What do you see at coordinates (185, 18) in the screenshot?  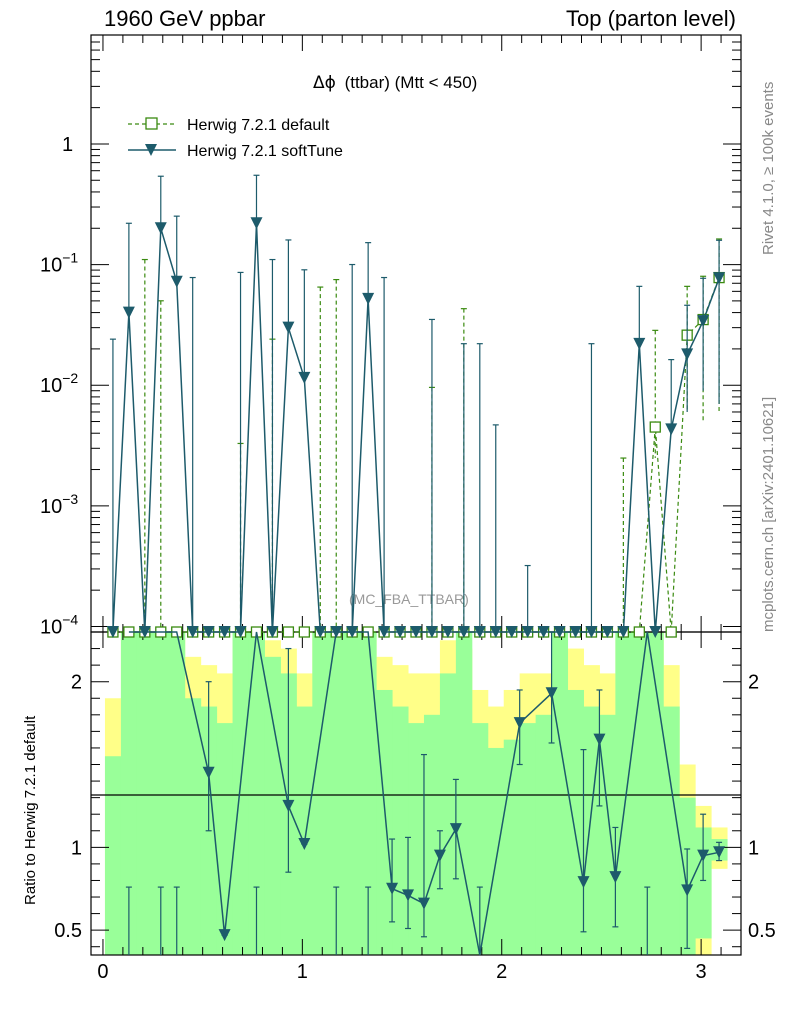 I see `header-left: 1960 GeV ppbar` at bounding box center [185, 18].